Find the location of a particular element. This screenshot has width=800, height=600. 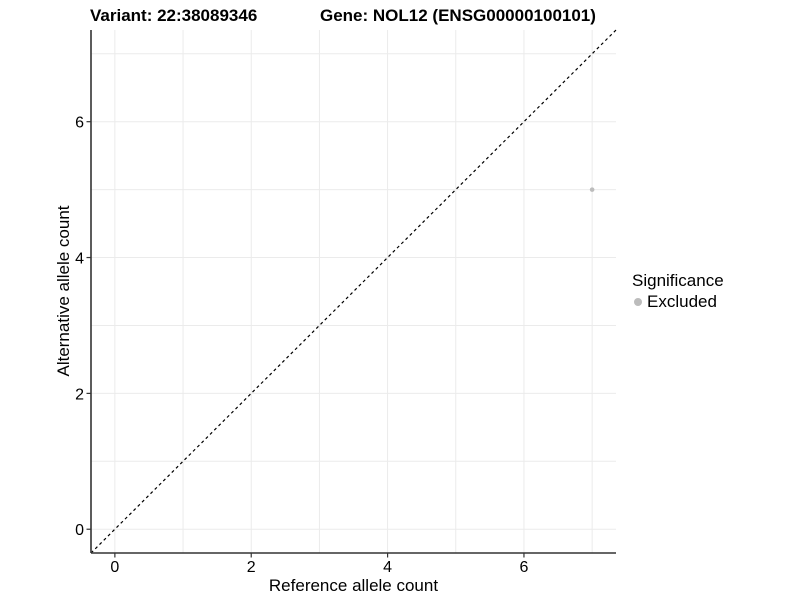

x-tick-label: 4 is located at coordinates (387, 567).